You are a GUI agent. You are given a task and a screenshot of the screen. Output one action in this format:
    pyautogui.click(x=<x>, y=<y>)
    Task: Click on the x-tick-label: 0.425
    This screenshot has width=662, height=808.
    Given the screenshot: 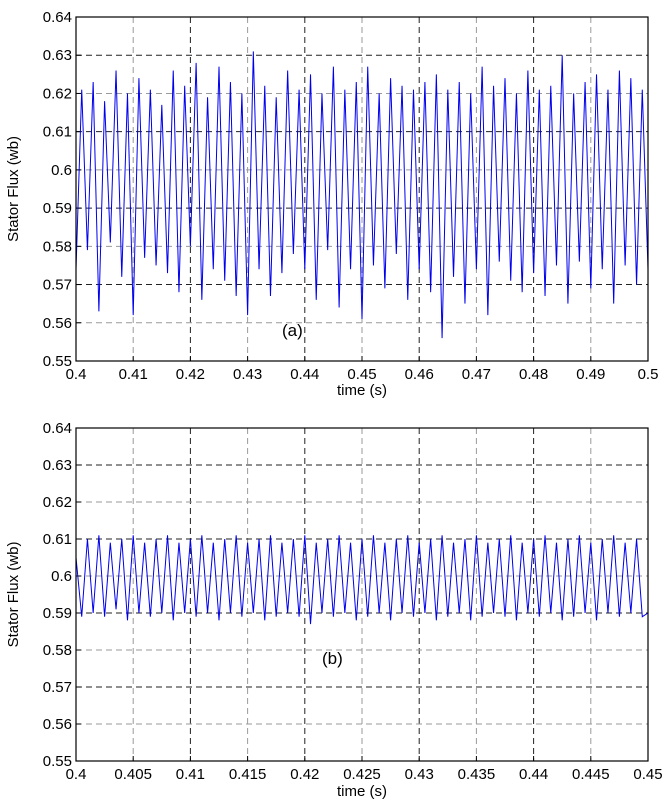 What is the action you would take?
    pyautogui.click(x=362, y=774)
    